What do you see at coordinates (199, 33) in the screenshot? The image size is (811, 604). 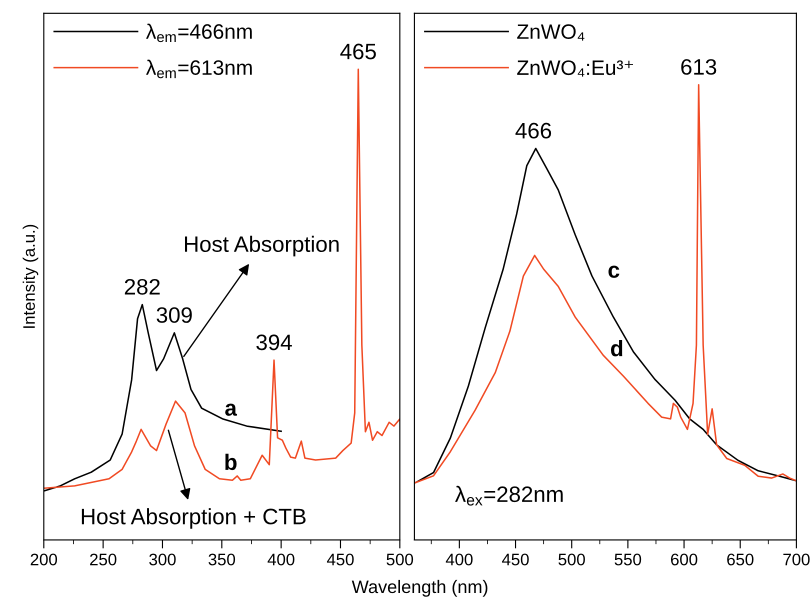 I see `legend-label: λ$_{em}$=466nm` at bounding box center [199, 33].